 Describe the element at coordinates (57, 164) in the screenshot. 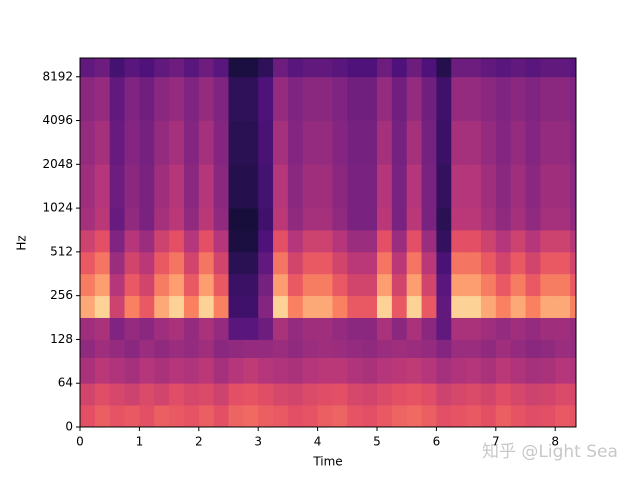

I see `y-tick-label: 2048` at that location.